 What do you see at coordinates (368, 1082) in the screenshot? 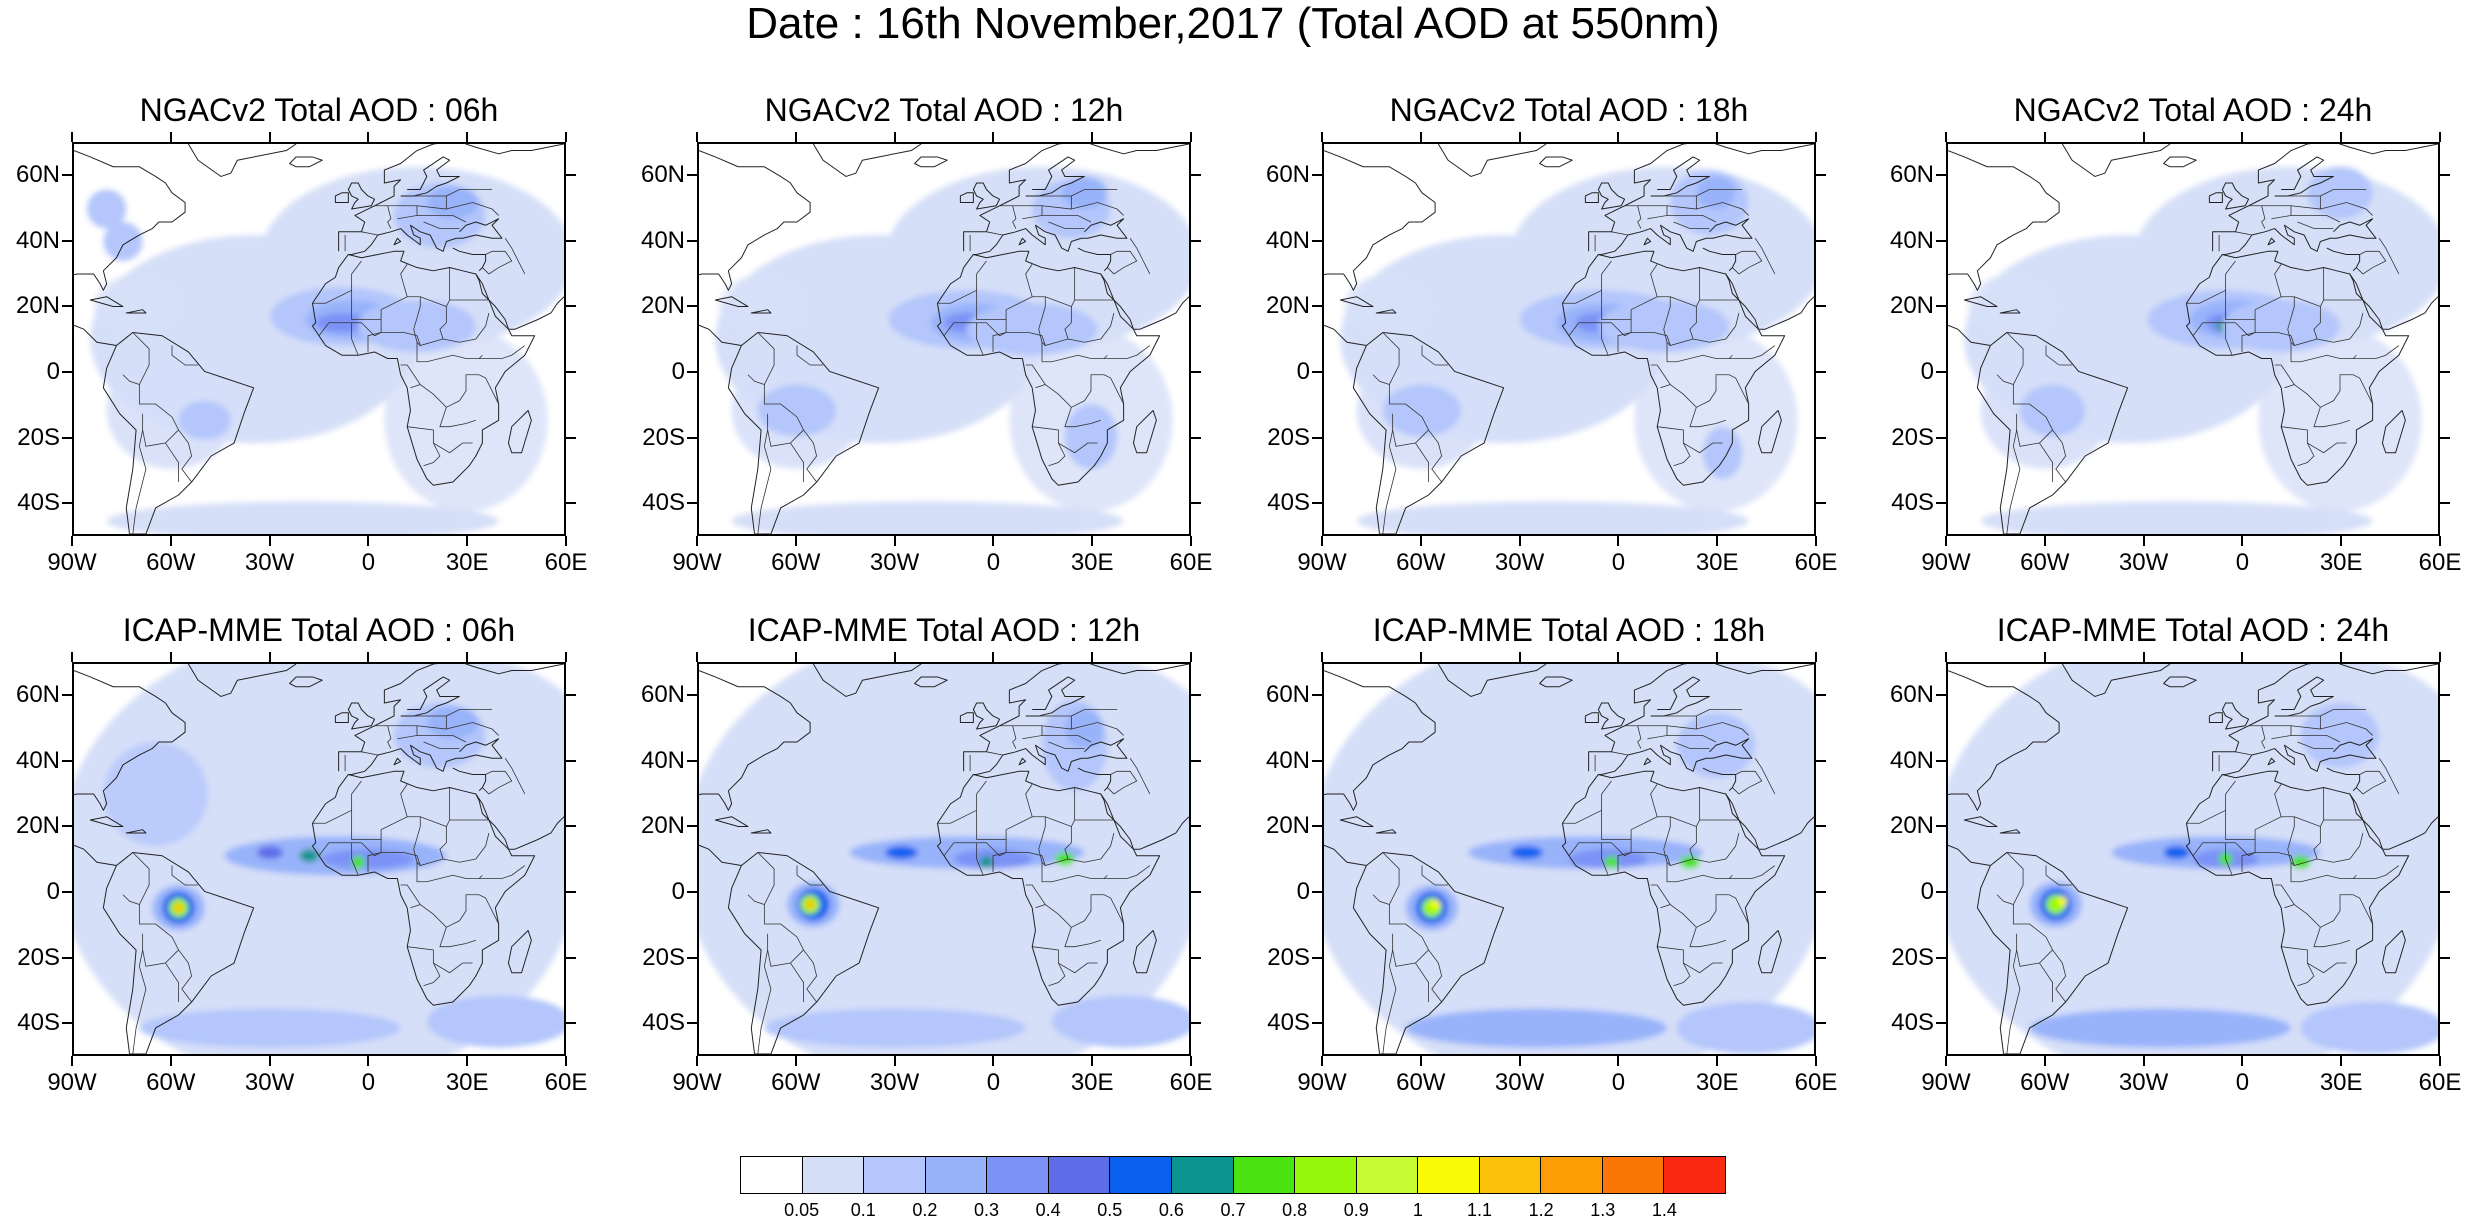
I see `lon-tick-label: 0` at bounding box center [368, 1082].